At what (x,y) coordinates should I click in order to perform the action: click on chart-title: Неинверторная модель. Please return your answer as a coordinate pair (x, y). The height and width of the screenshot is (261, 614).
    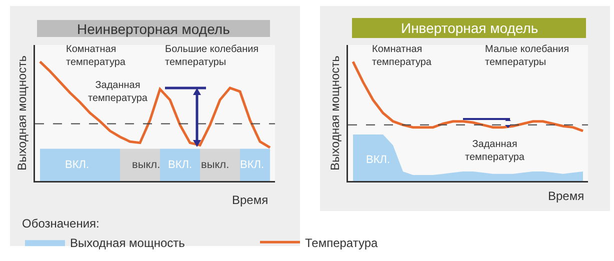
    Looking at the image, I should click on (153, 29).